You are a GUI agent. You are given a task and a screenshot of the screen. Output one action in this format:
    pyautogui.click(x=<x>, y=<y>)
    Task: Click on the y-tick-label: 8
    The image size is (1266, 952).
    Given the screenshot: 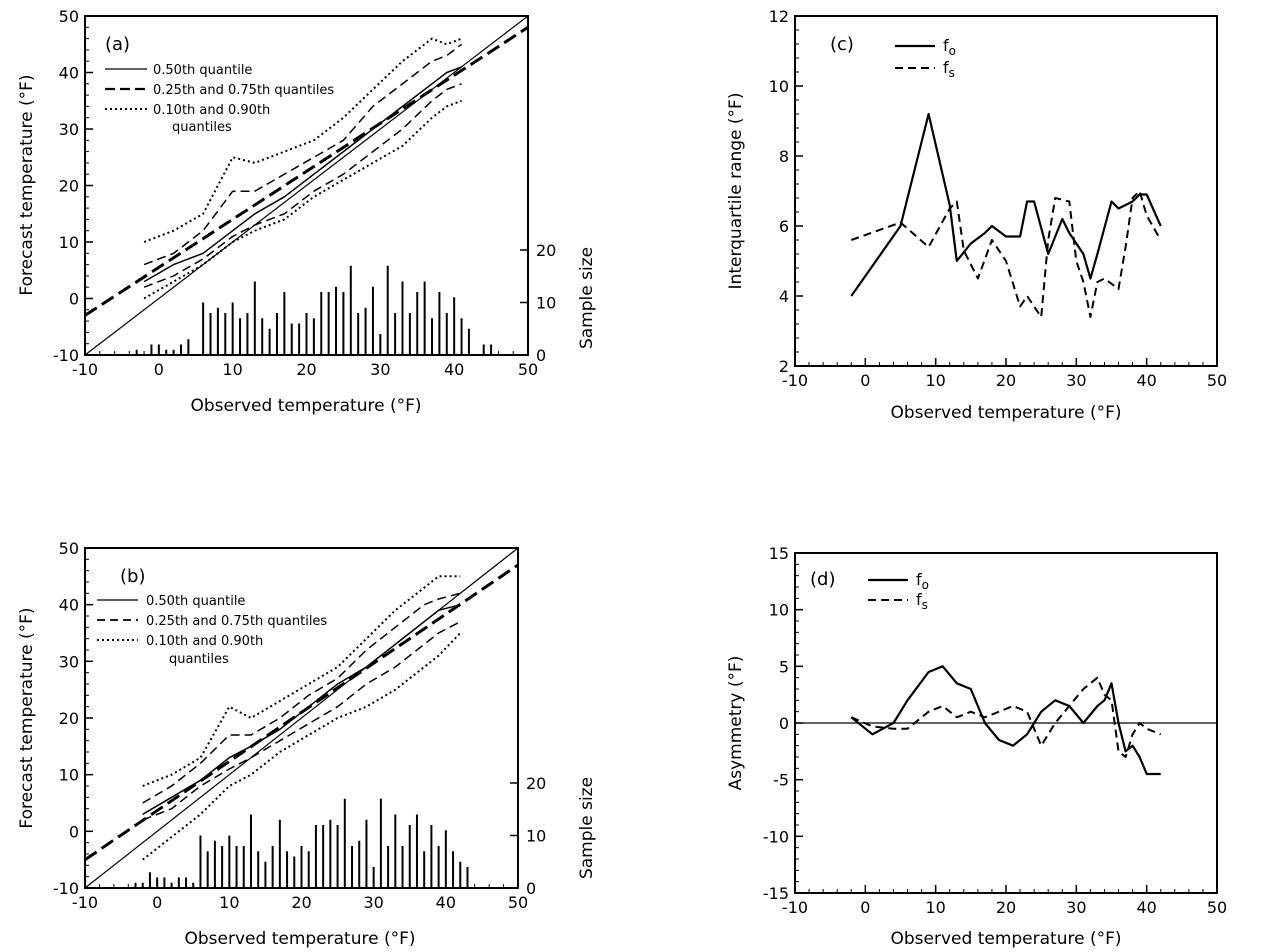 What is the action you would take?
    pyautogui.click(x=784, y=156)
    